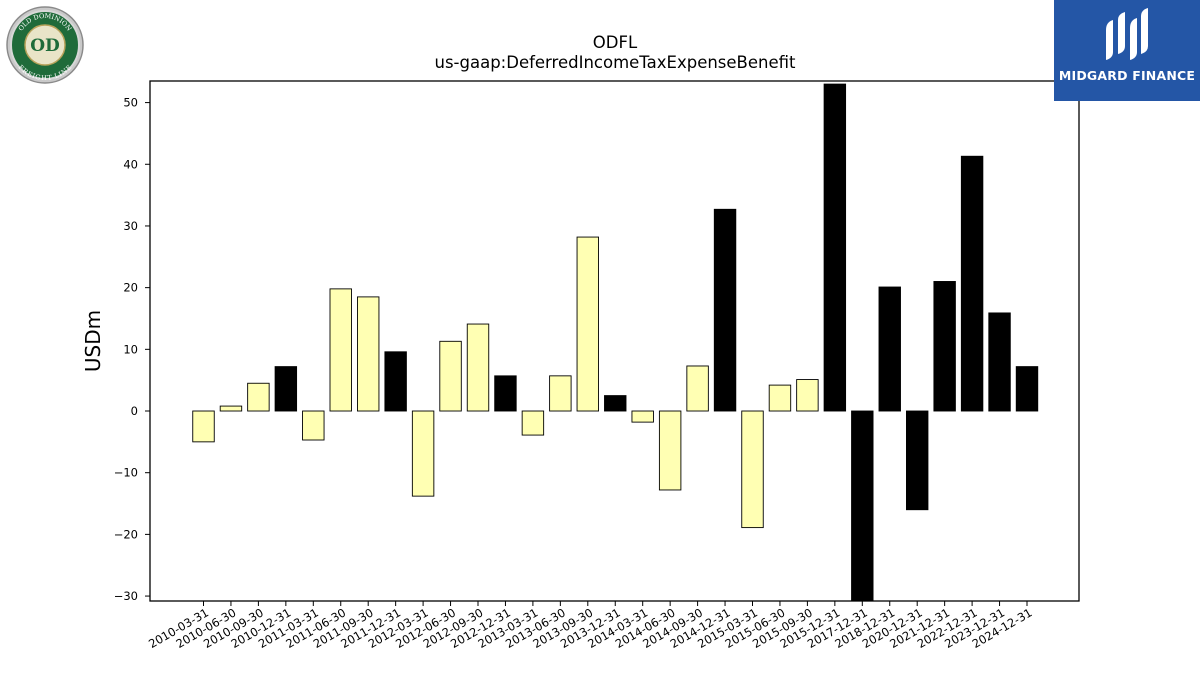  What do you see at coordinates (616, 62) in the screenshot?
I see `chart-subtitle: us-gaap:DeferredIncomeTaxExpenseBenefit` at bounding box center [616, 62].